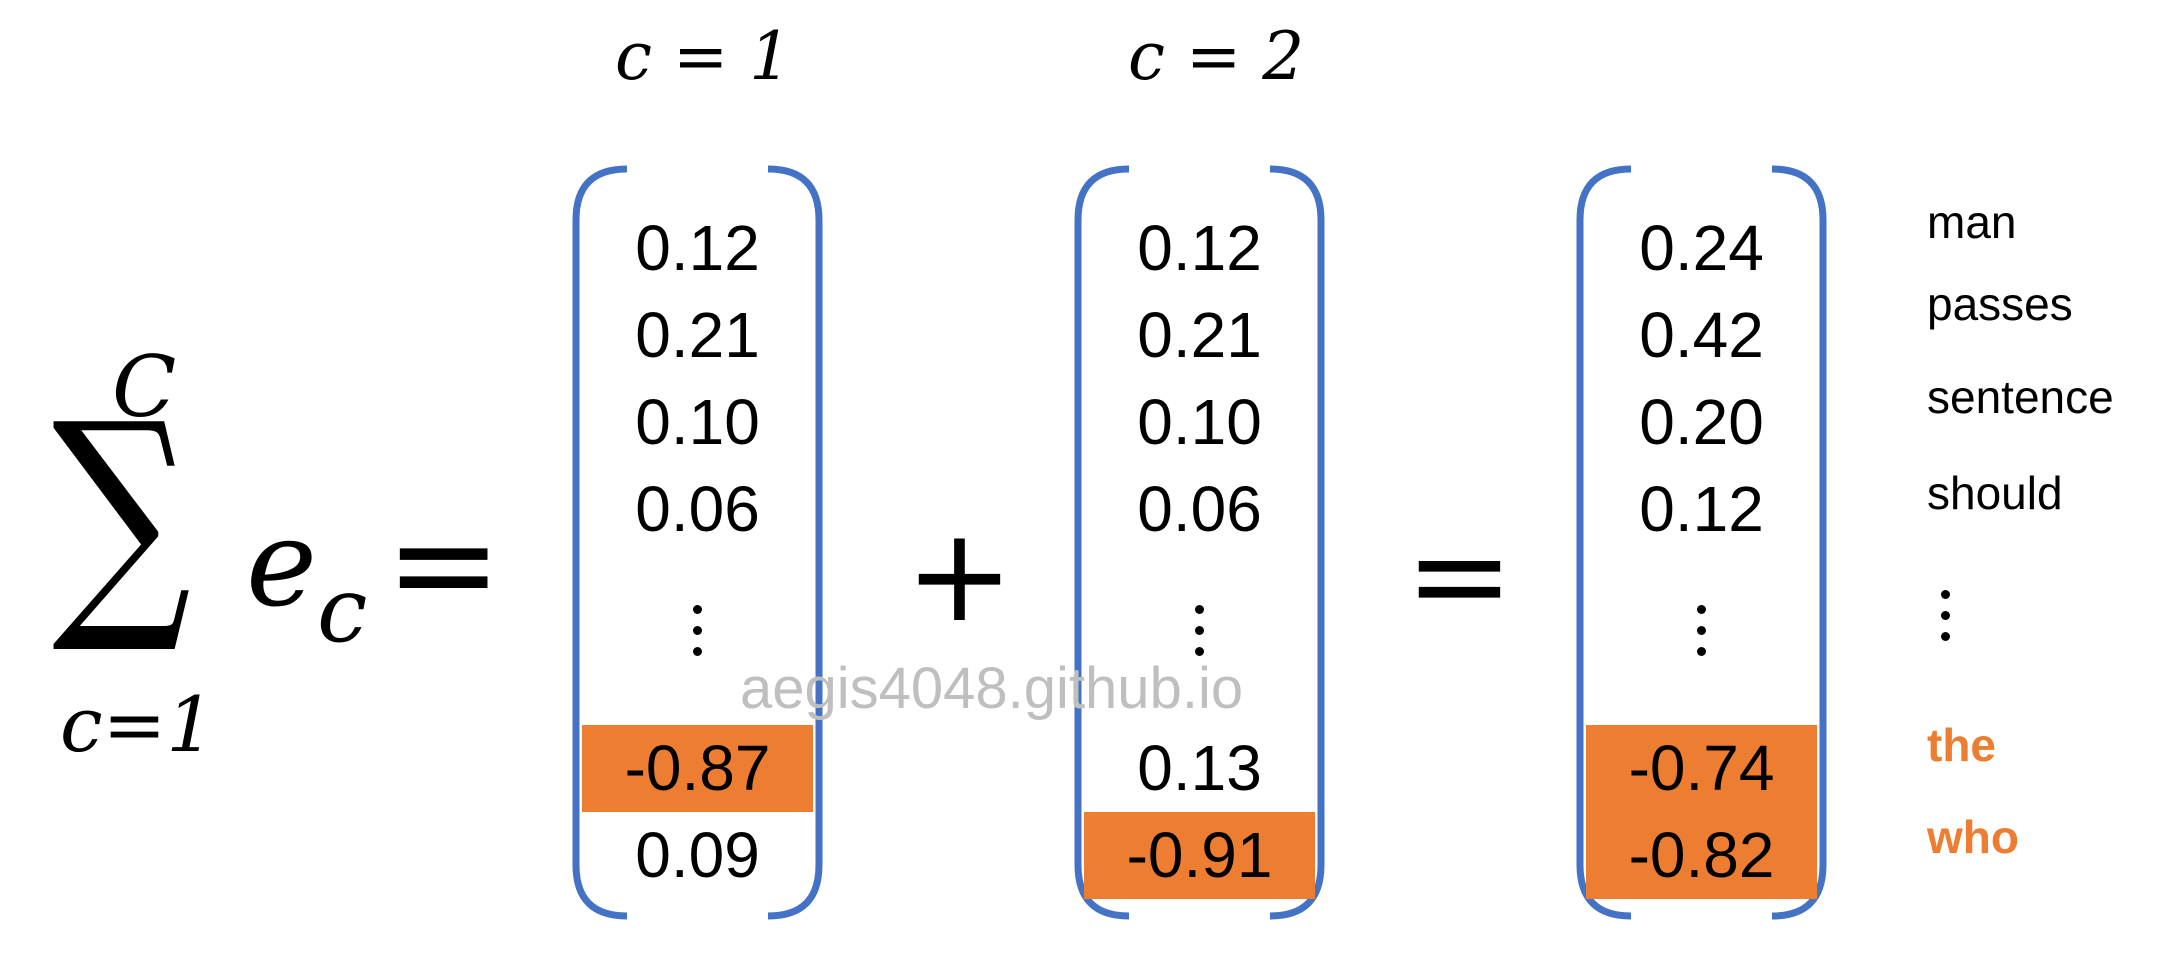 The width and height of the screenshot is (2167, 972). Describe the element at coordinates (1961, 745) in the screenshot. I see `word-label-highlighted: the` at that location.